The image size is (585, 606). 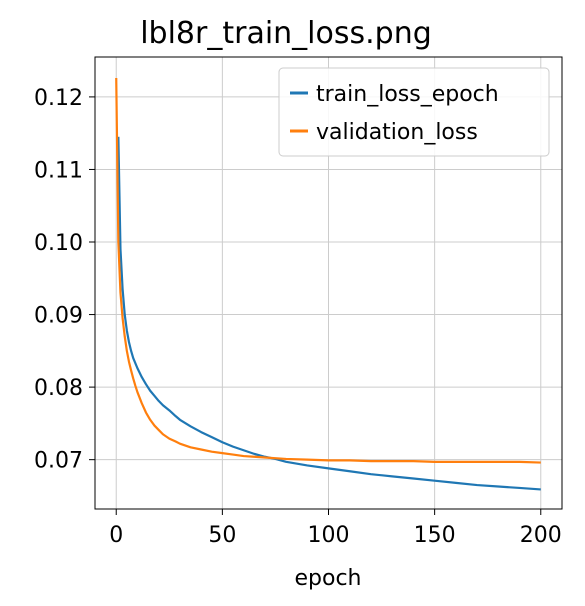 I want to click on chart-title: lbl8r_train_loss.png, so click(x=286, y=33).